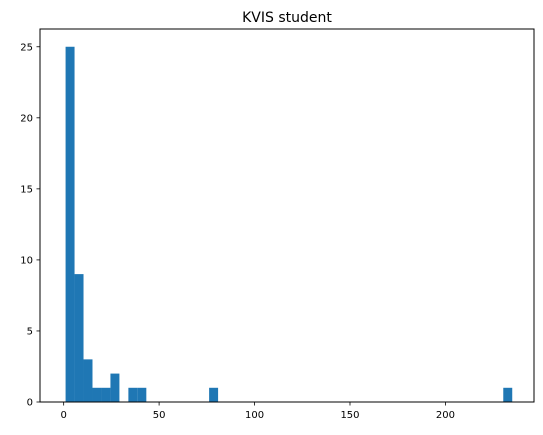  I want to click on x-tick-label: 0, so click(63, 415).